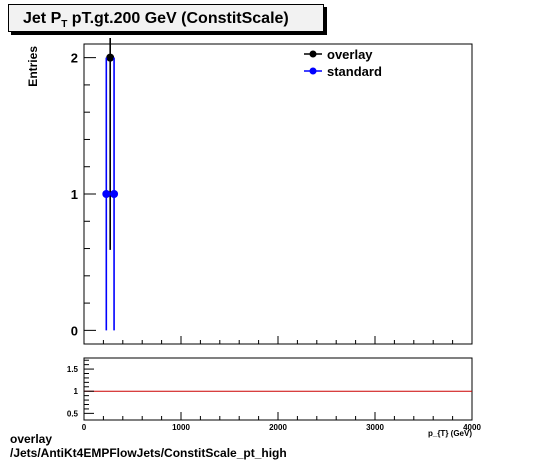 This screenshot has width=546, height=462. Describe the element at coordinates (350, 54) in the screenshot. I see `legend-label-overlay: overlay` at that location.